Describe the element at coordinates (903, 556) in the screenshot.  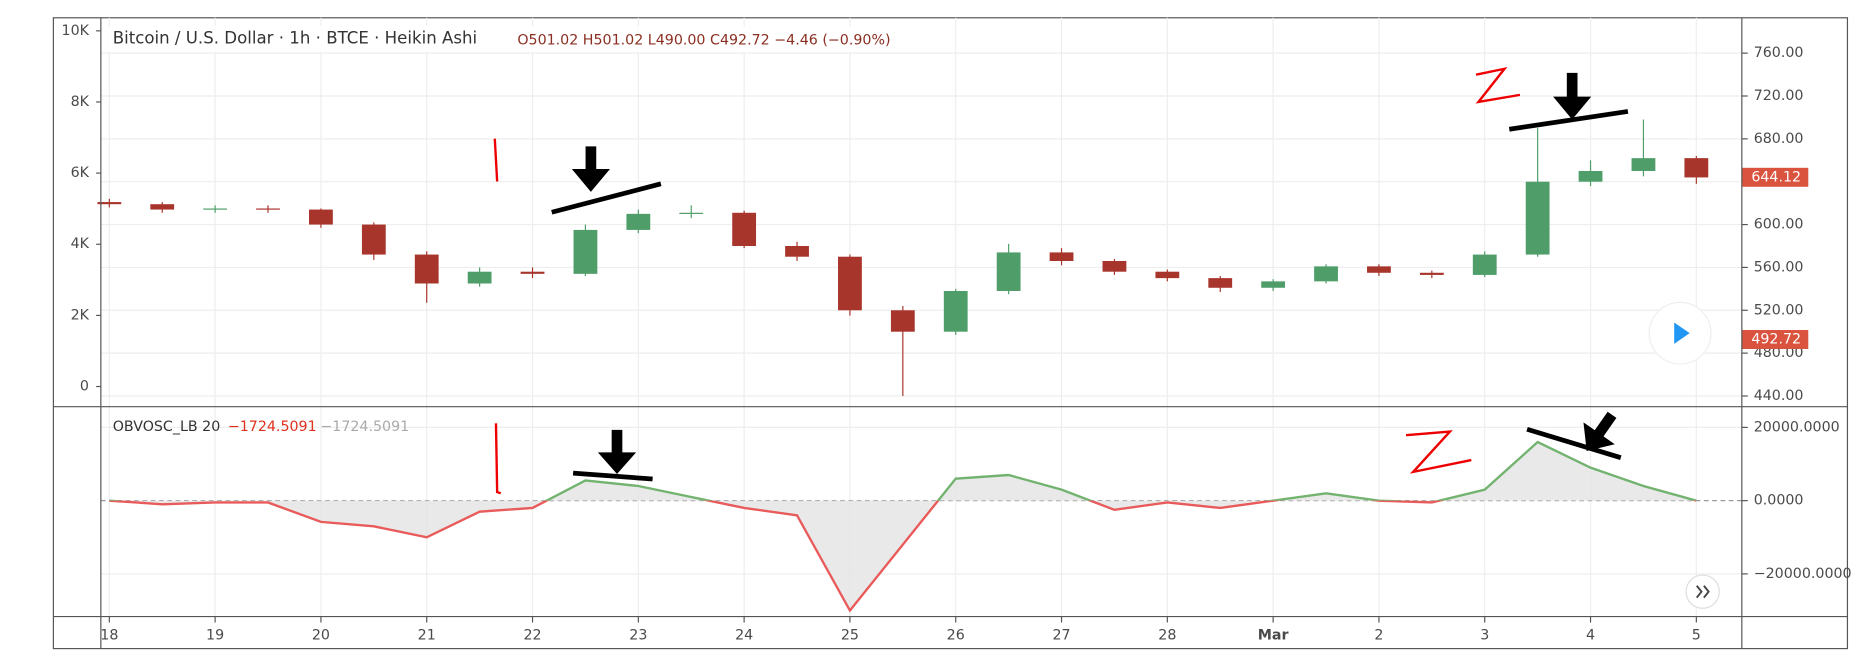
I see `osc-line-negative` at that location.